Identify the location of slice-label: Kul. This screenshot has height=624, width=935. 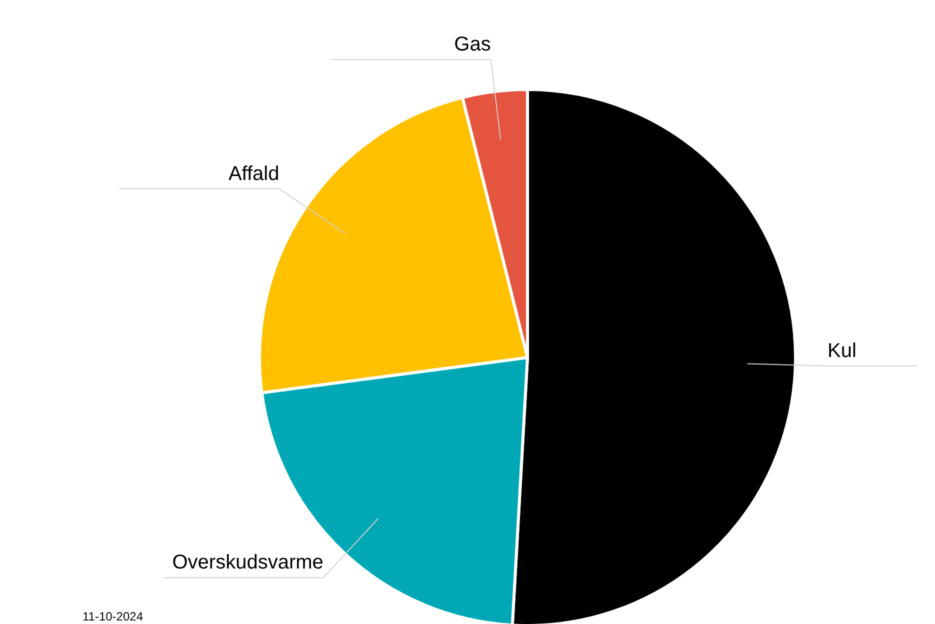
(842, 351).